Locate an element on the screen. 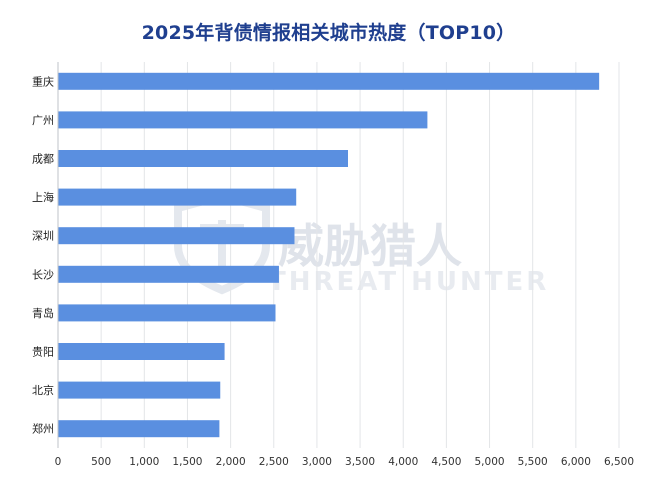  x-tick-label: 2,000 is located at coordinates (231, 462).